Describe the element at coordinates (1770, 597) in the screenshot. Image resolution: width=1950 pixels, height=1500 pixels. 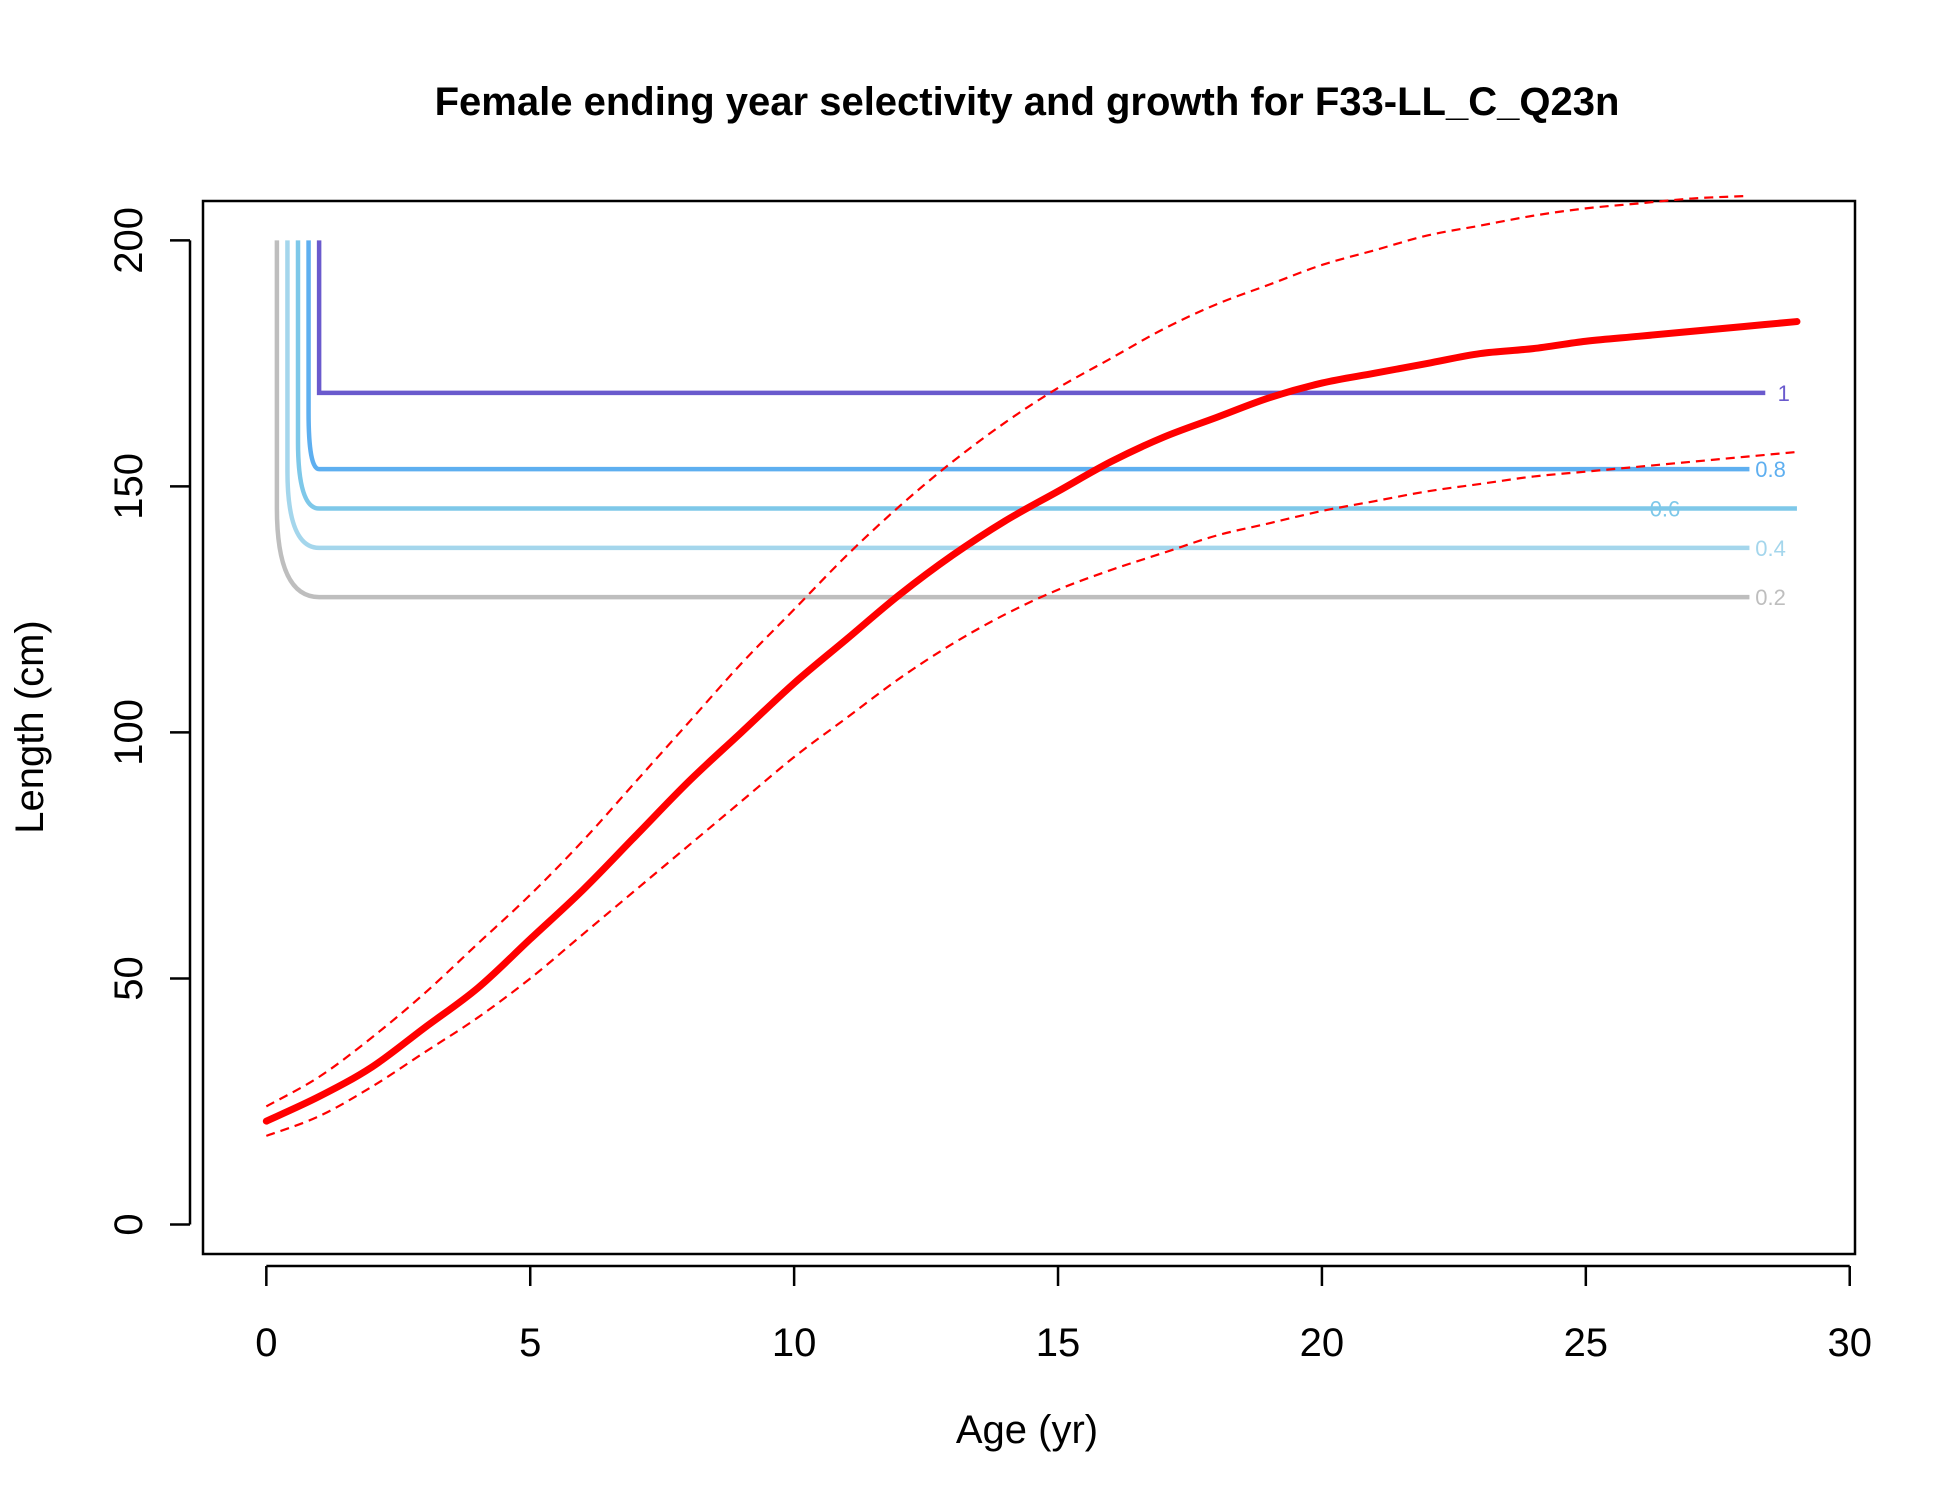
I see `contour-label-0-2: 0.2` at that location.